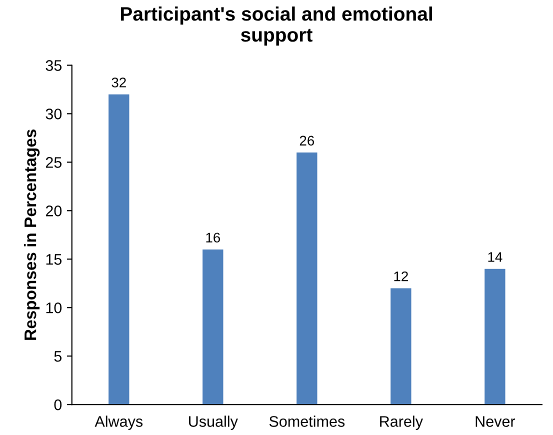 The width and height of the screenshot is (553, 435). I want to click on x-tick-label: Never, so click(496, 421).